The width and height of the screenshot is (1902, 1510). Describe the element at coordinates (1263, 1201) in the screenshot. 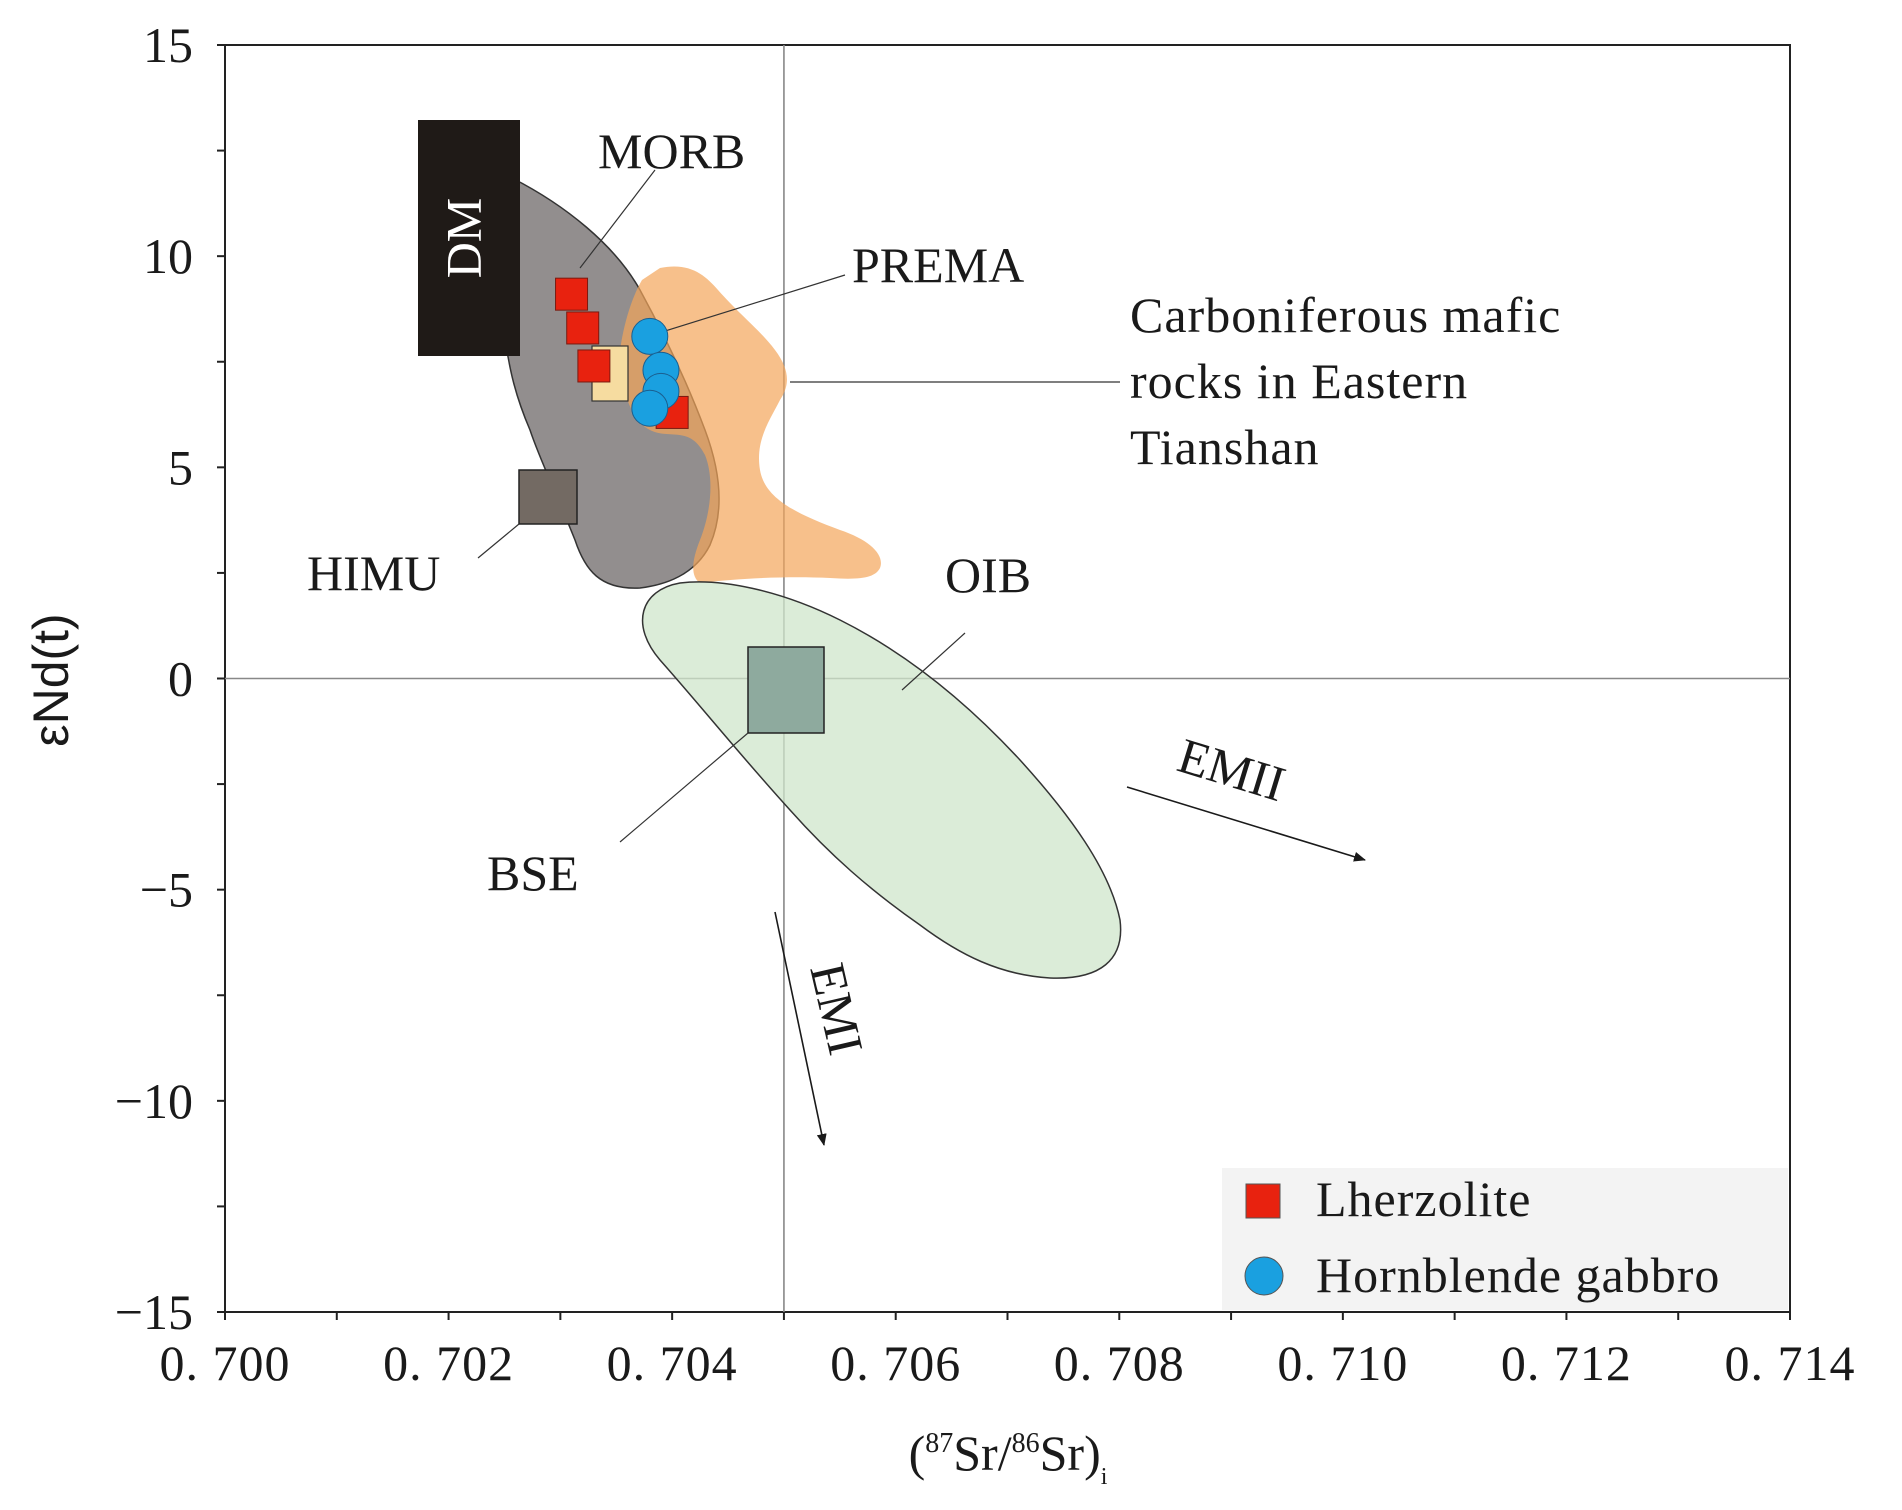

I see `legend-swatch-lherzolite` at that location.